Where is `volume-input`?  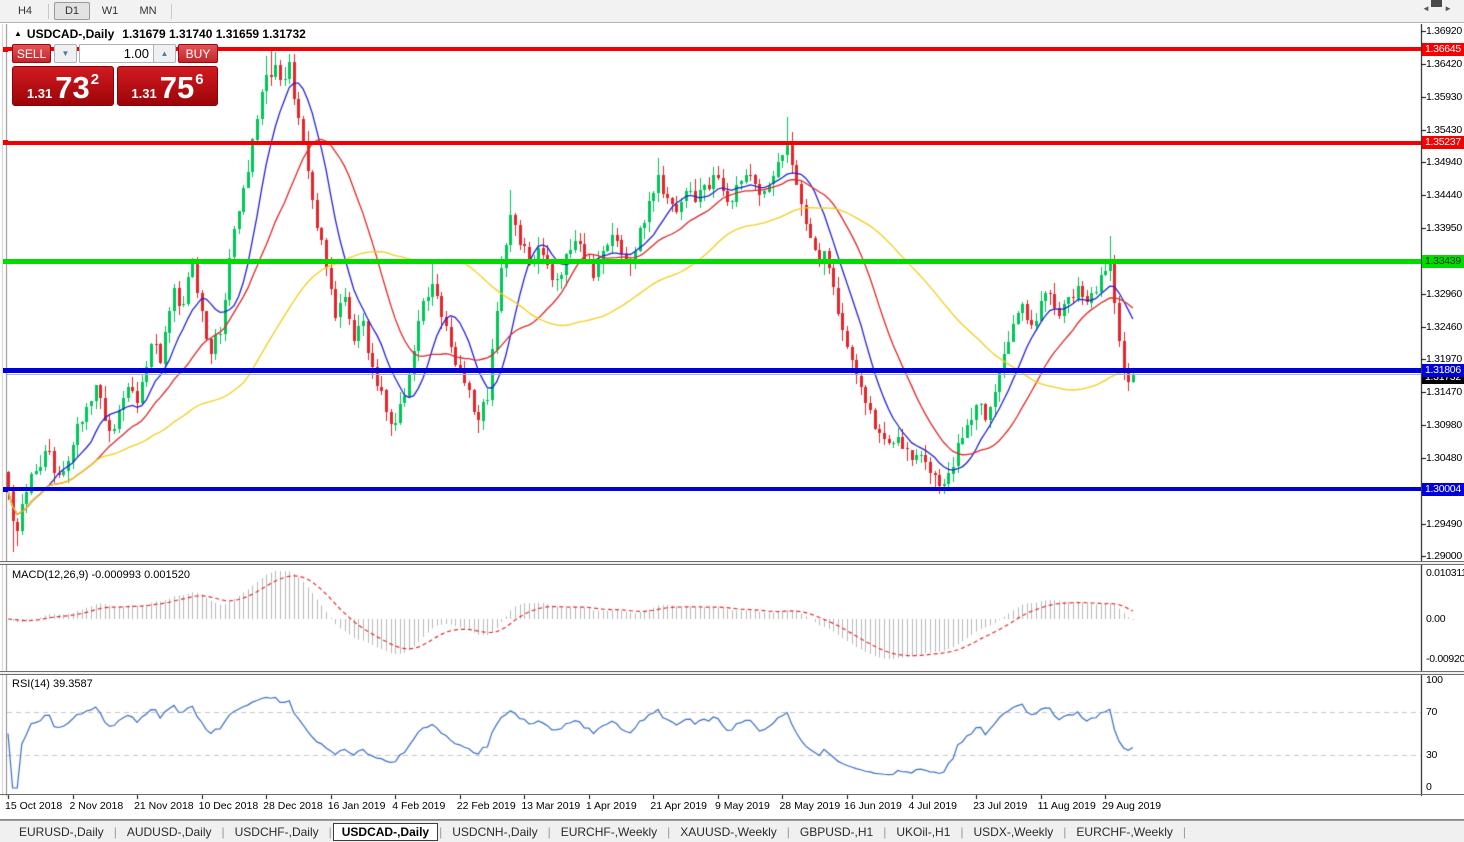 volume-input is located at coordinates (117, 53).